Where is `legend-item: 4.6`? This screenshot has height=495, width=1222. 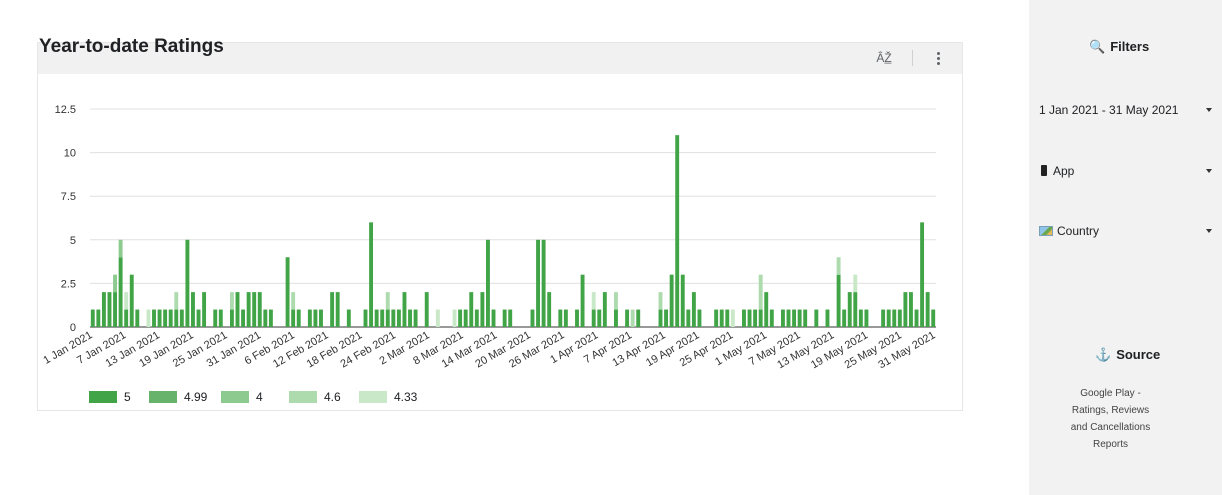
legend-item: 4.6 is located at coordinates (315, 396).